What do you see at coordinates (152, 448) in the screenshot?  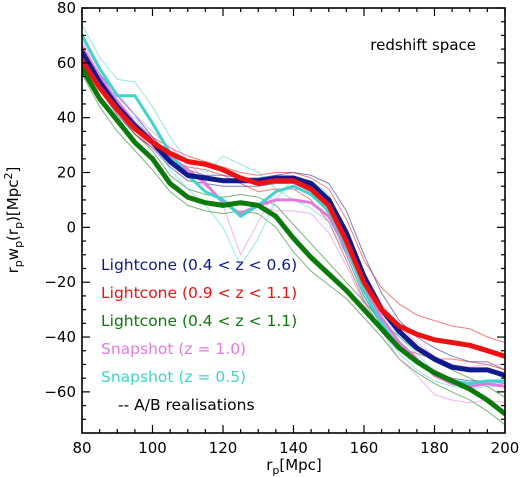 I see `x-tick-label: 100` at bounding box center [152, 448].